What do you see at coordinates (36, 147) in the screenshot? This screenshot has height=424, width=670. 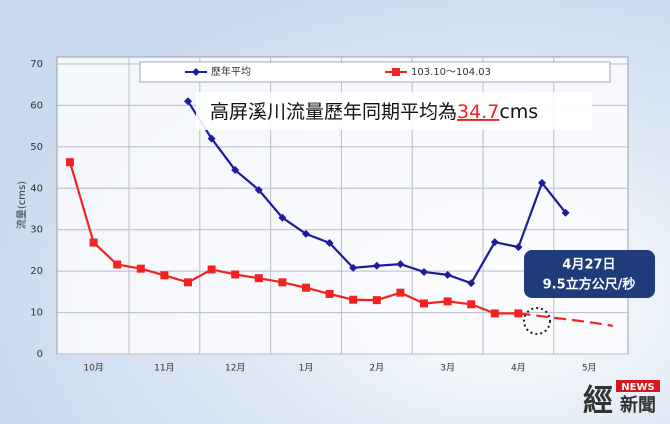 I see `y-tick-label: 50` at bounding box center [36, 147].